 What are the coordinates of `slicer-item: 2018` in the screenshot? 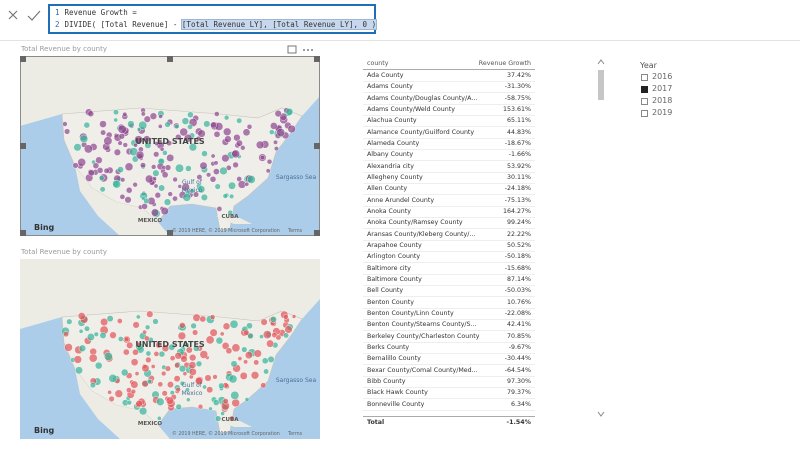 It's located at (662, 100).